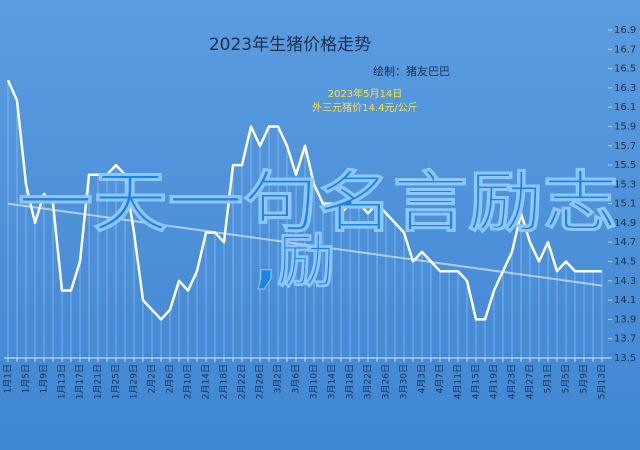 The image size is (640, 450). I want to click on x-tick-label: 5月5日, so click(566, 378).